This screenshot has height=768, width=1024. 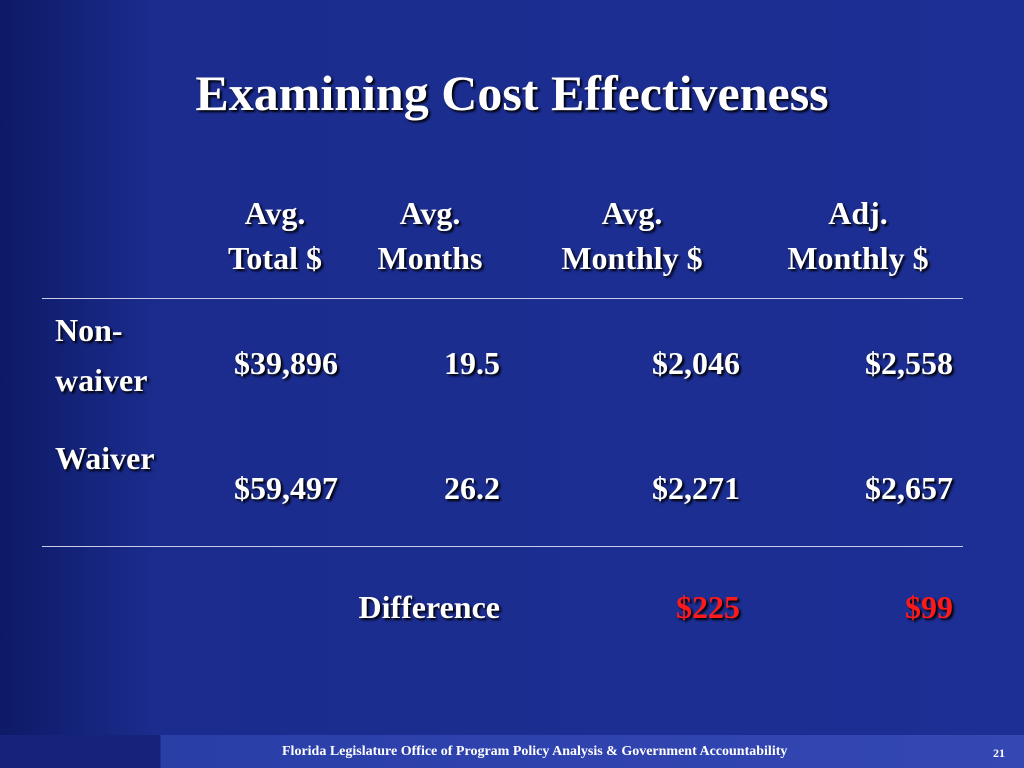 What do you see at coordinates (696, 488) in the screenshot?
I see `cell-value: $2,271` at bounding box center [696, 488].